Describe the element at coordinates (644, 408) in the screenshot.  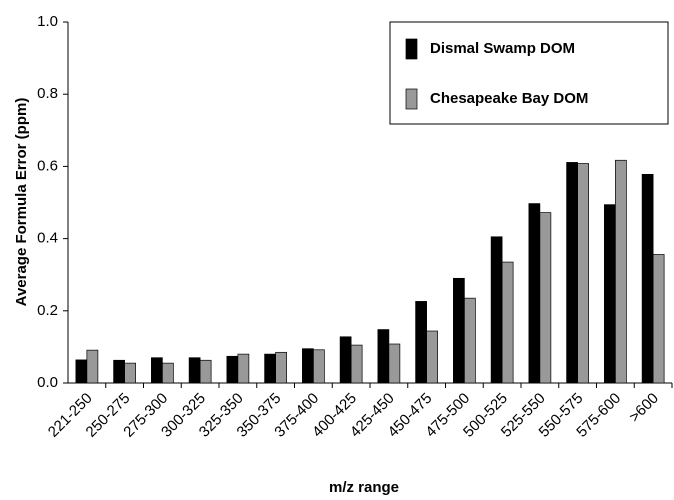
I see `x-tick-label: >600` at that location.